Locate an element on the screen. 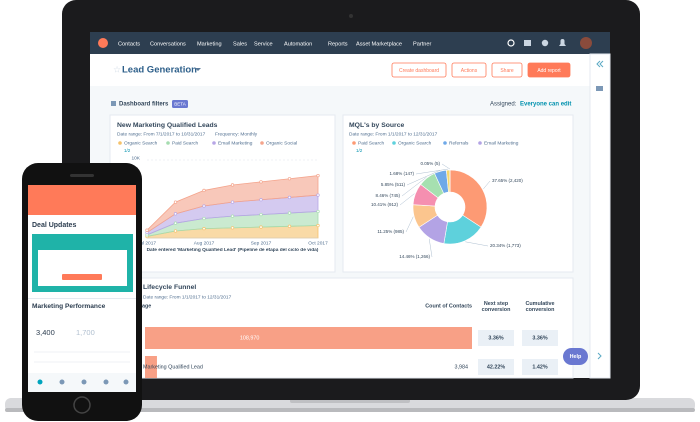 Image resolution: width=700 pixels, height=422 pixels. nav-item: Sales is located at coordinates (240, 44).